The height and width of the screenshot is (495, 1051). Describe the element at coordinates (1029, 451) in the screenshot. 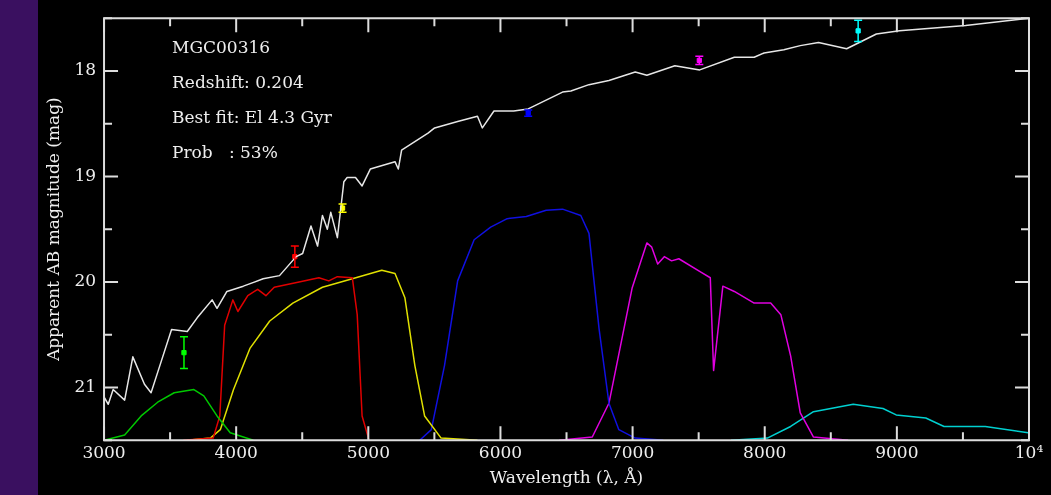

I see `x-tick-label: 10⁴` at that location.